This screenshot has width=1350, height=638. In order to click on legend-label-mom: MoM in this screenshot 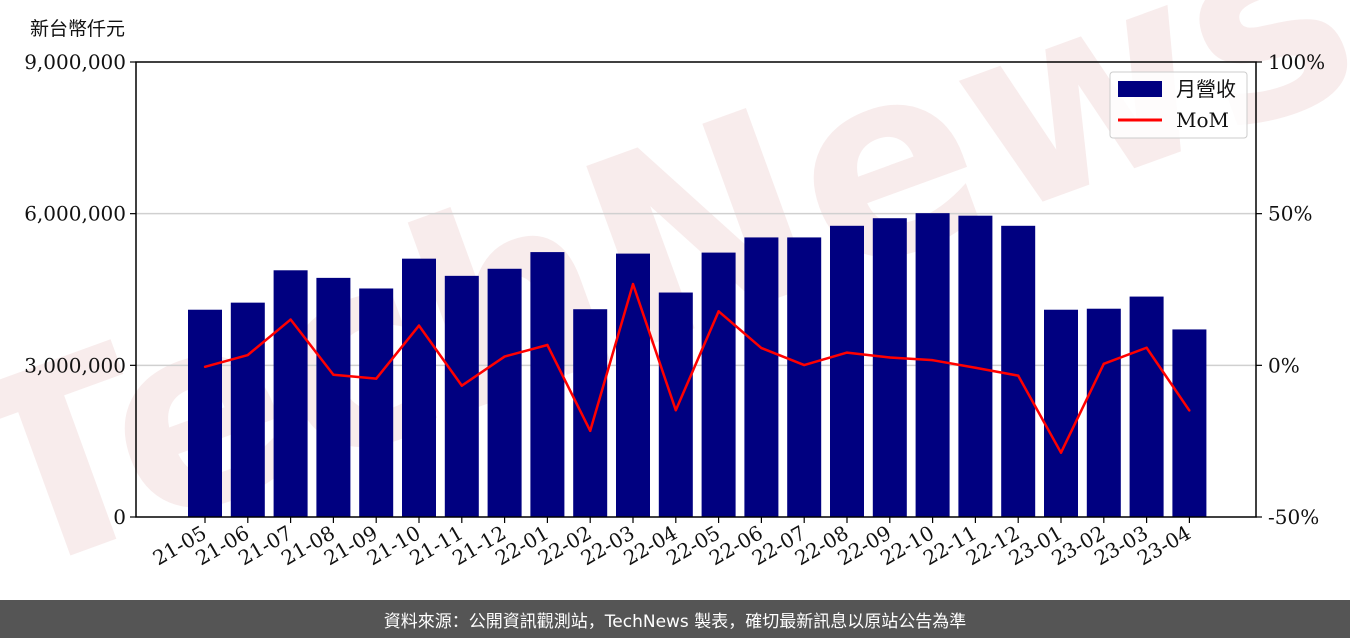, I will do `click(1202, 120)`.